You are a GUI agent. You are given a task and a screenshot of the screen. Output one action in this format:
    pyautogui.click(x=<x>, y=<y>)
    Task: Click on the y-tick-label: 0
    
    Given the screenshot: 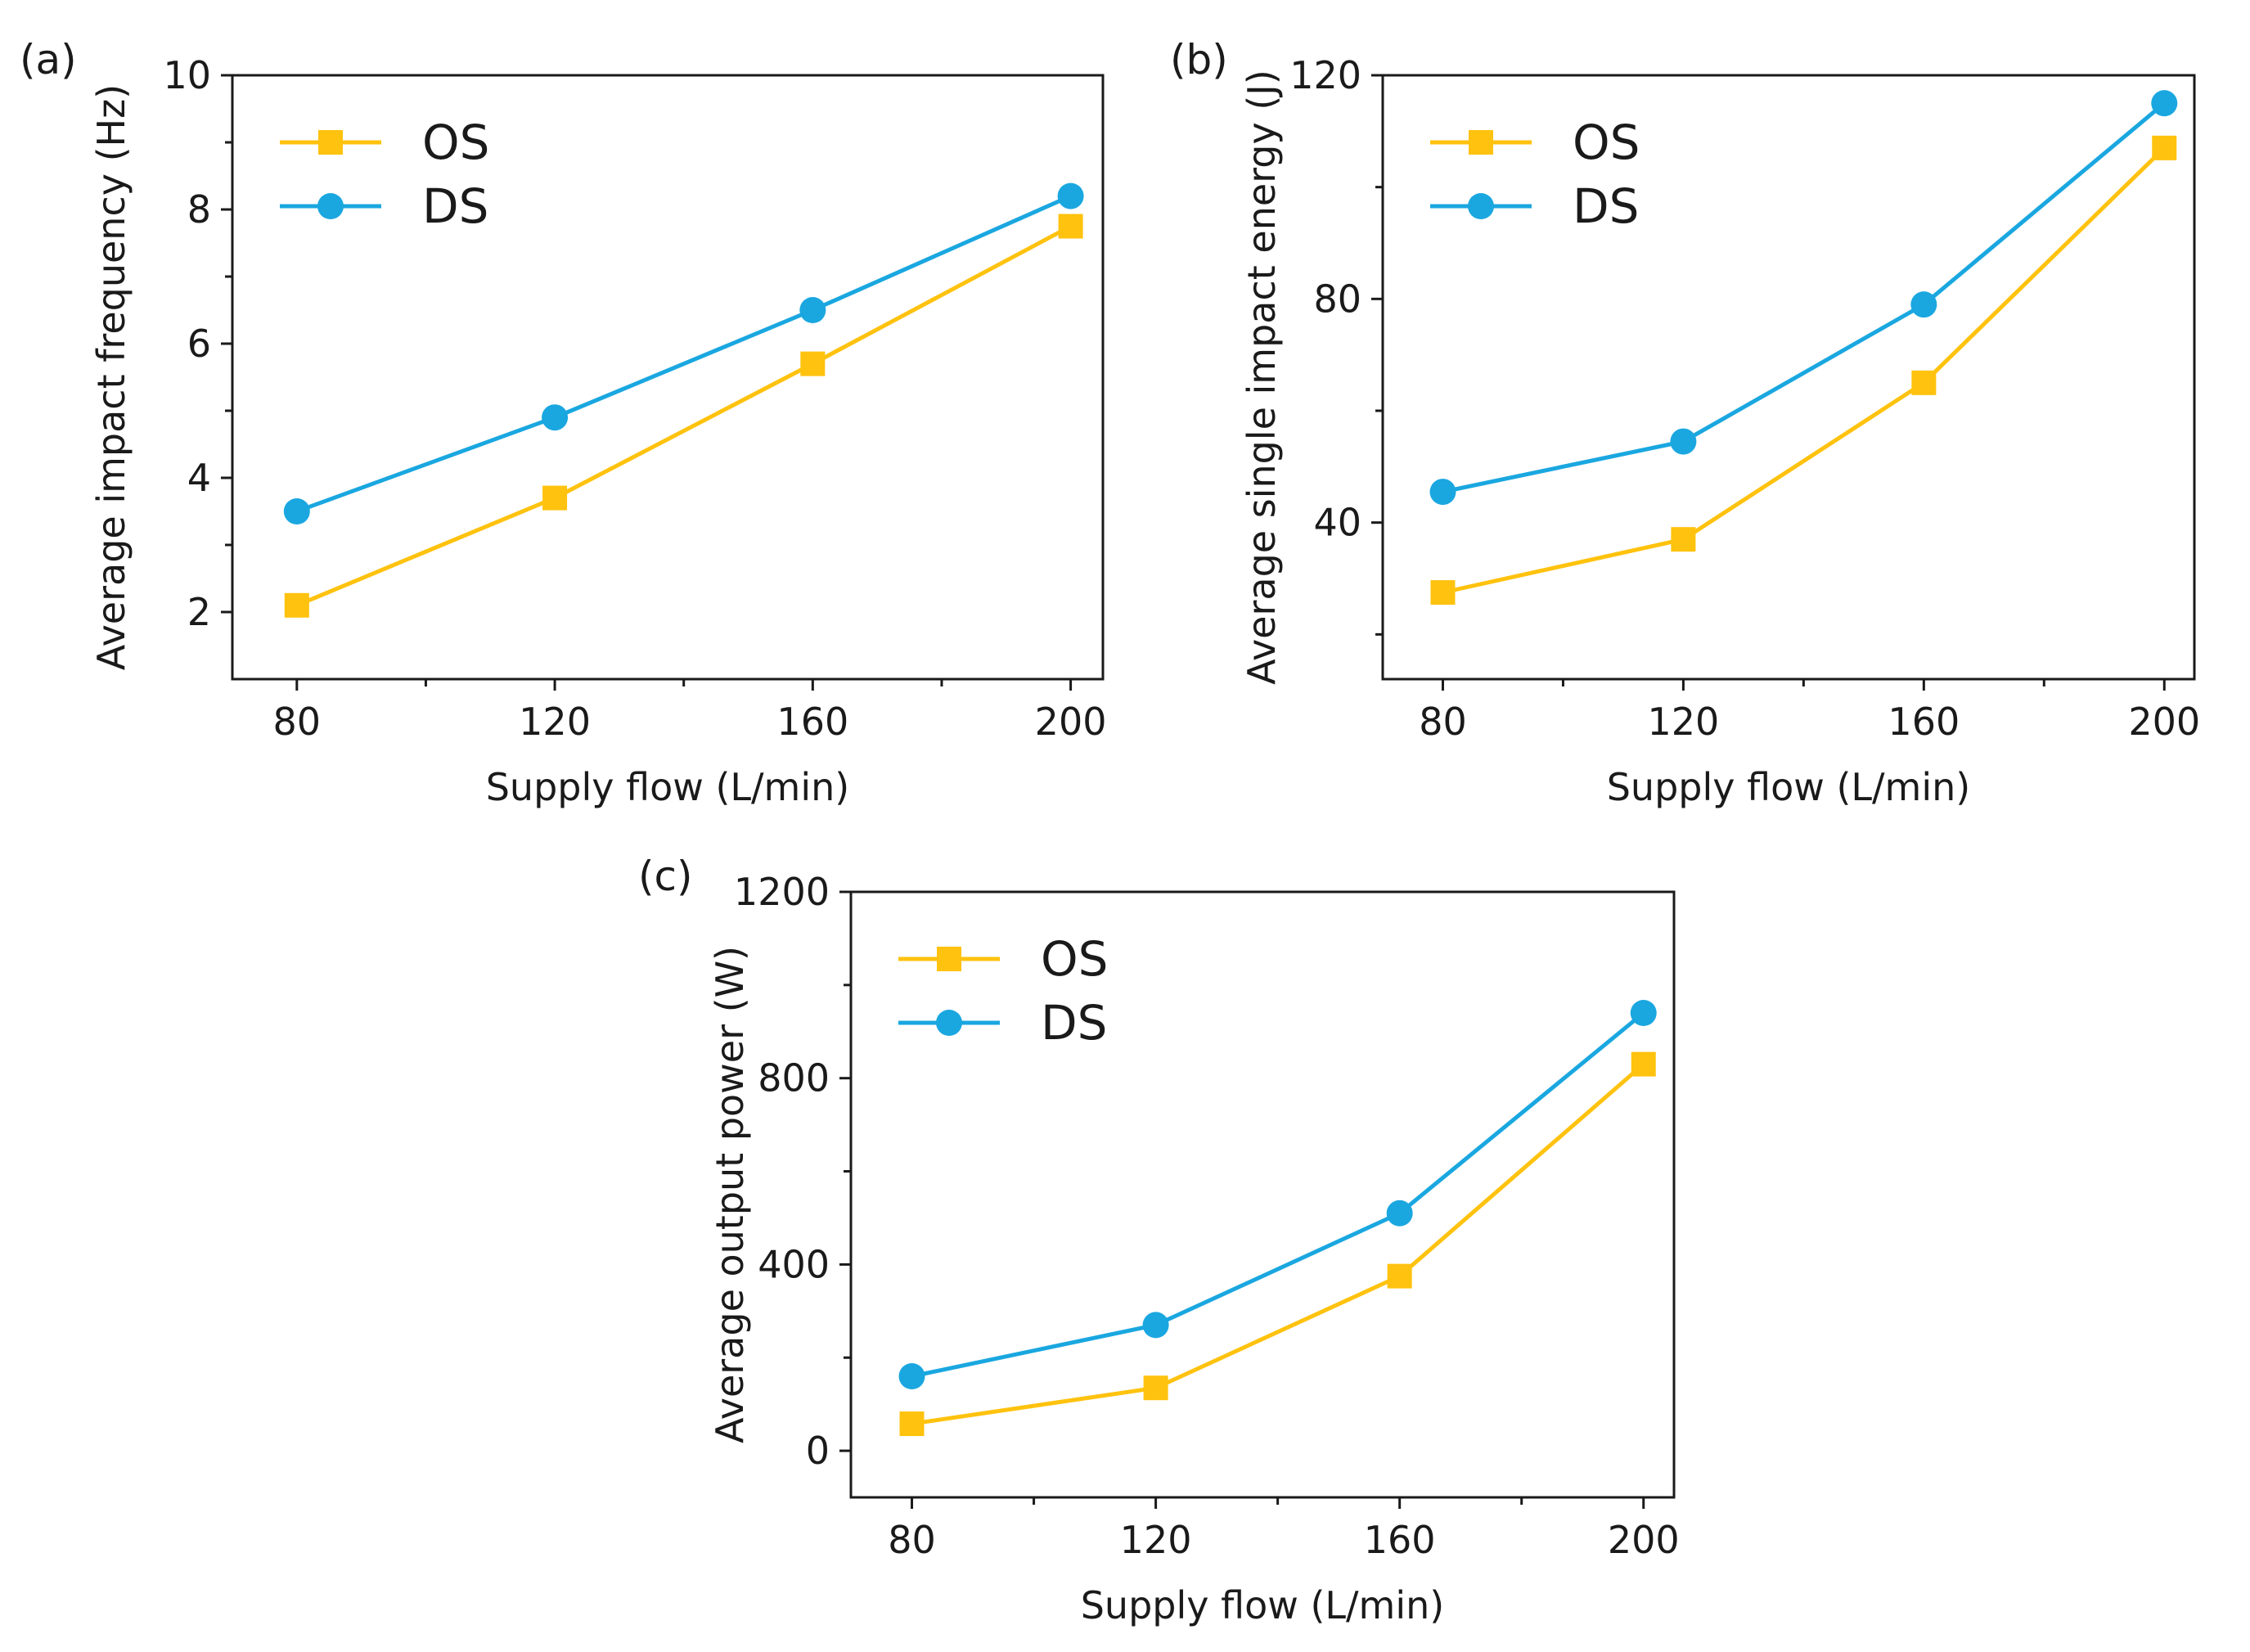 What is the action you would take?
    pyautogui.click(x=818, y=1451)
    